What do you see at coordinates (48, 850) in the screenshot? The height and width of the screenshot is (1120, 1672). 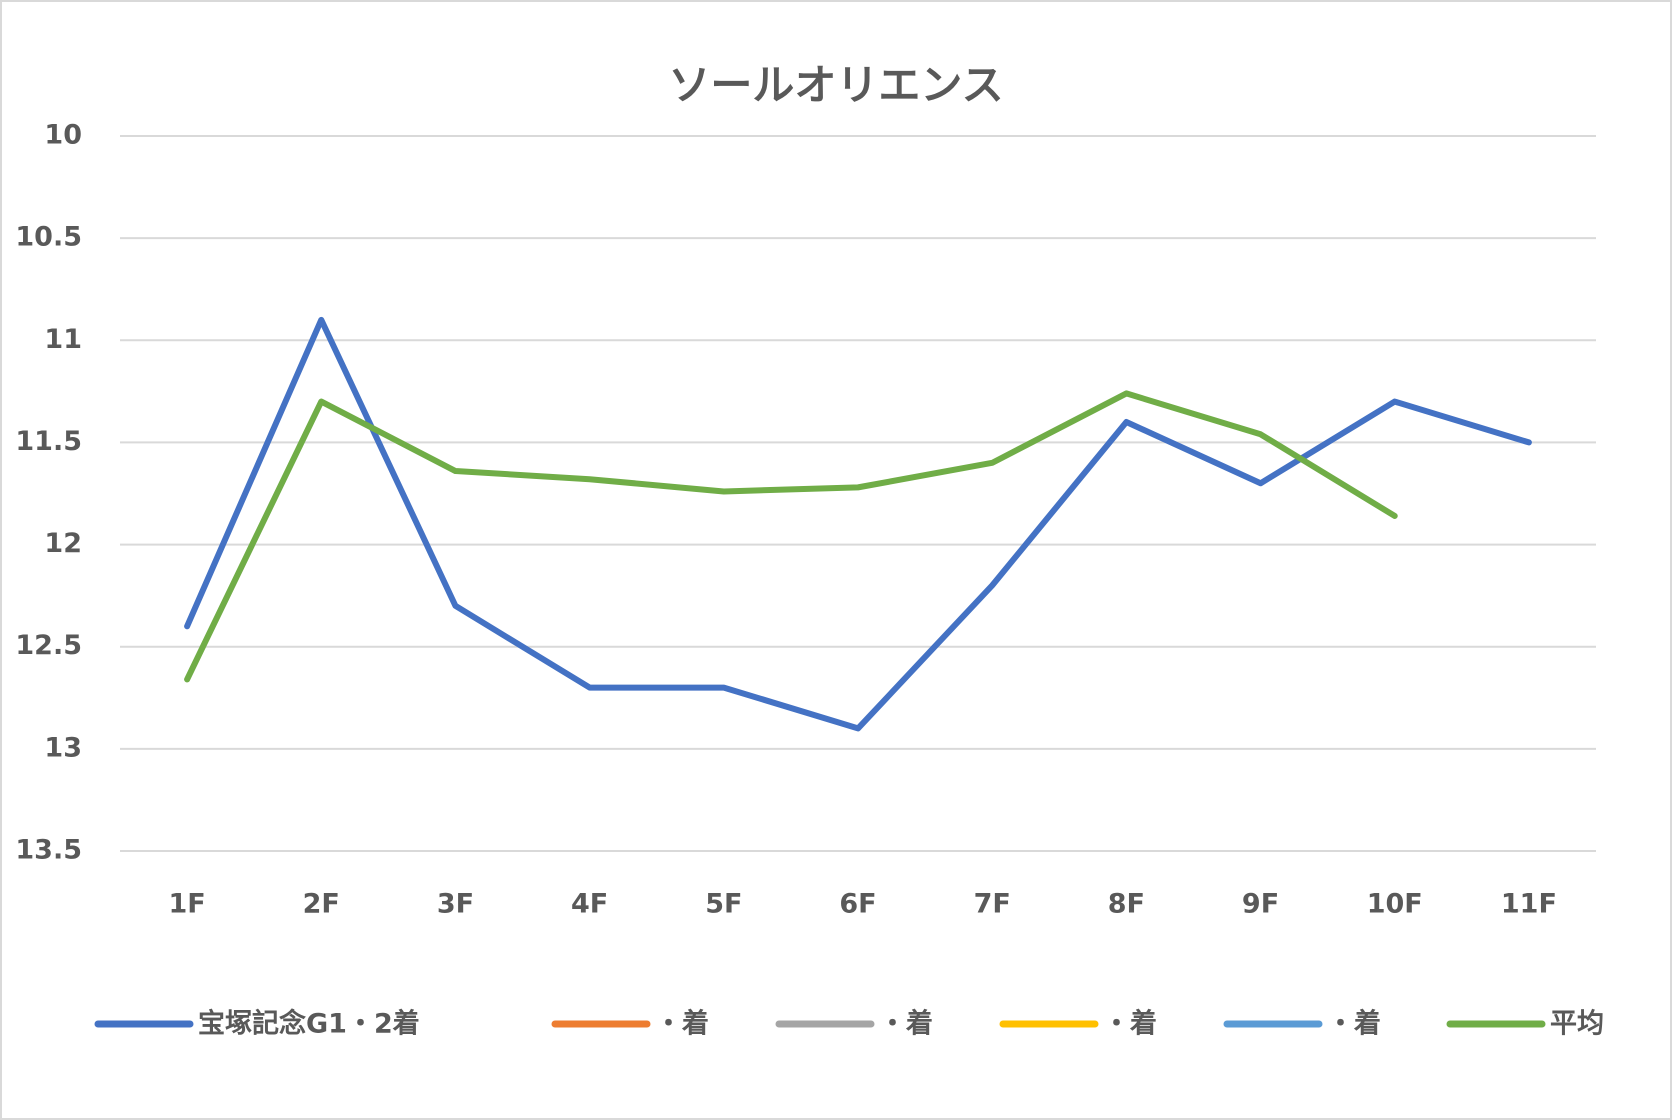 I see `y-tick-label: 13.5` at bounding box center [48, 850].